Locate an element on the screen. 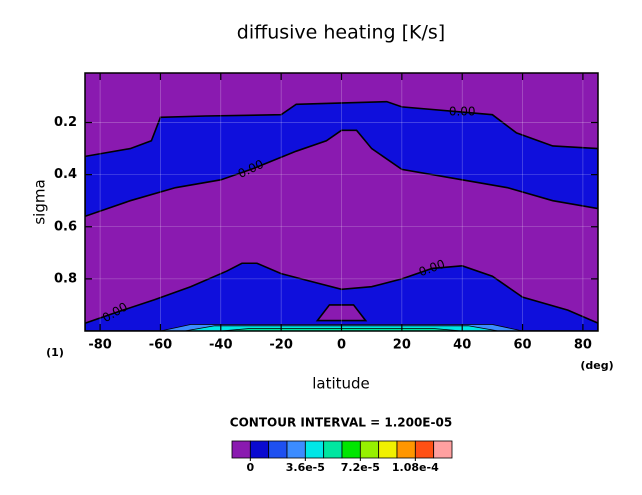 The height and width of the screenshot is (495, 642). x-tick-label: 40 is located at coordinates (462, 345).